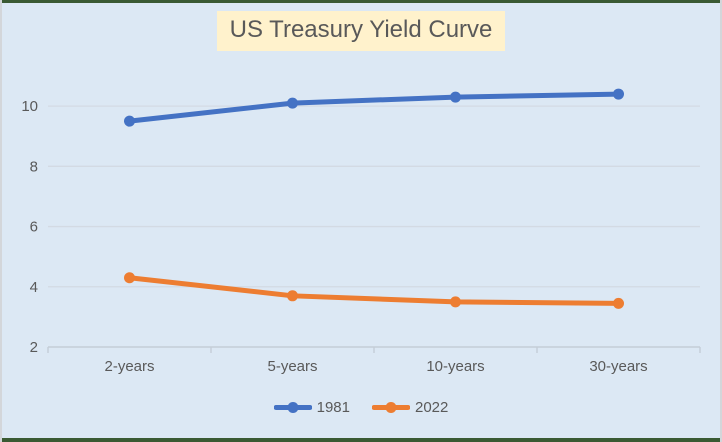 This screenshot has height=442, width=722. I want to click on legend-marker-2022, so click(391, 407).